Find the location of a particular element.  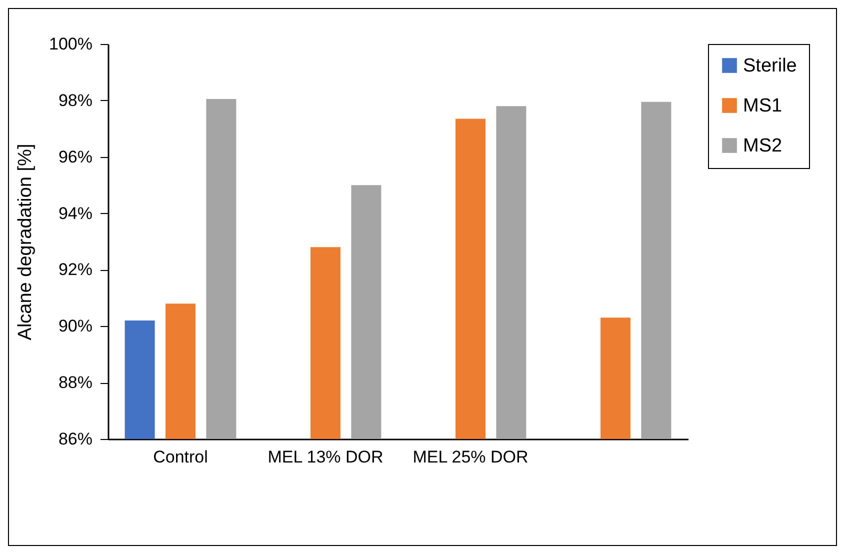

x-tick-label: Control is located at coordinates (180, 457).